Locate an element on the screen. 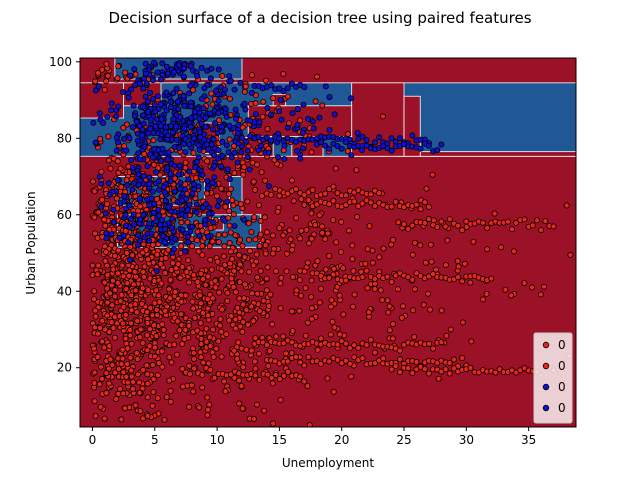 Image resolution: width=640 pixels, height=484 pixels. legend-marker is located at coordinates (546, 345).